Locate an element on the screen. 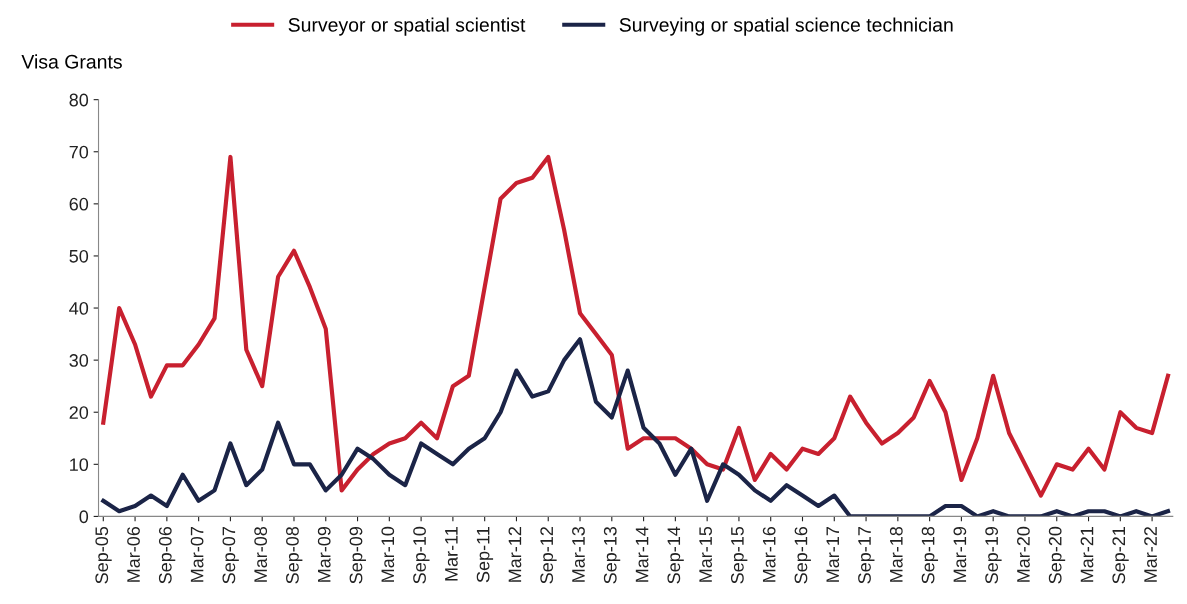  y-tick-label: 70 is located at coordinates (79, 152).